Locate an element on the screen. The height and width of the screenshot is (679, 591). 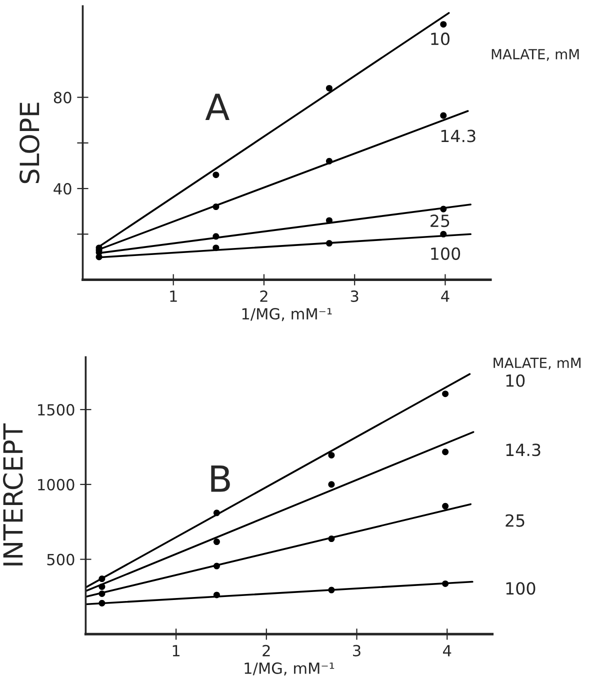
annotation: 25 is located at coordinates (440, 221).